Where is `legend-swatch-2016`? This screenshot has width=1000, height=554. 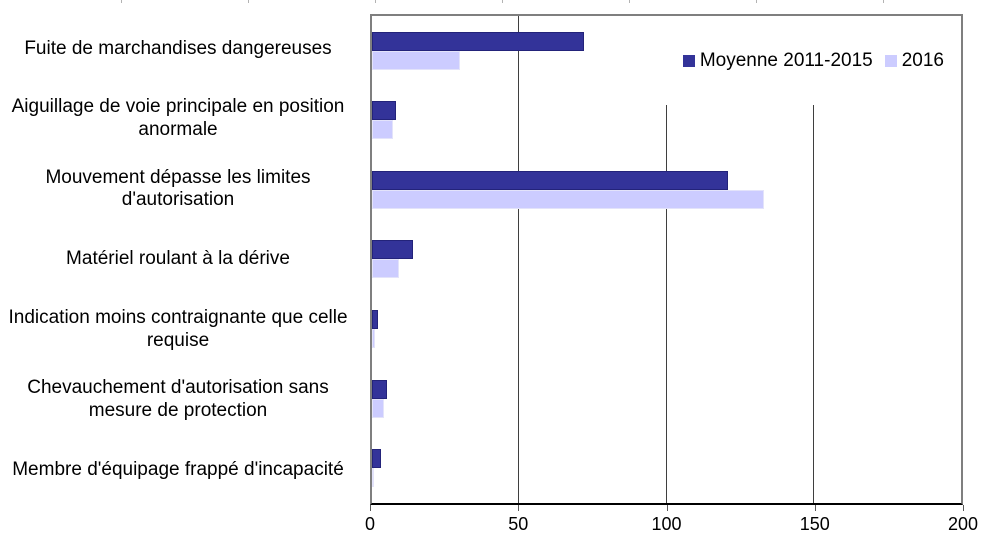
legend-swatch-2016 is located at coordinates (890, 60).